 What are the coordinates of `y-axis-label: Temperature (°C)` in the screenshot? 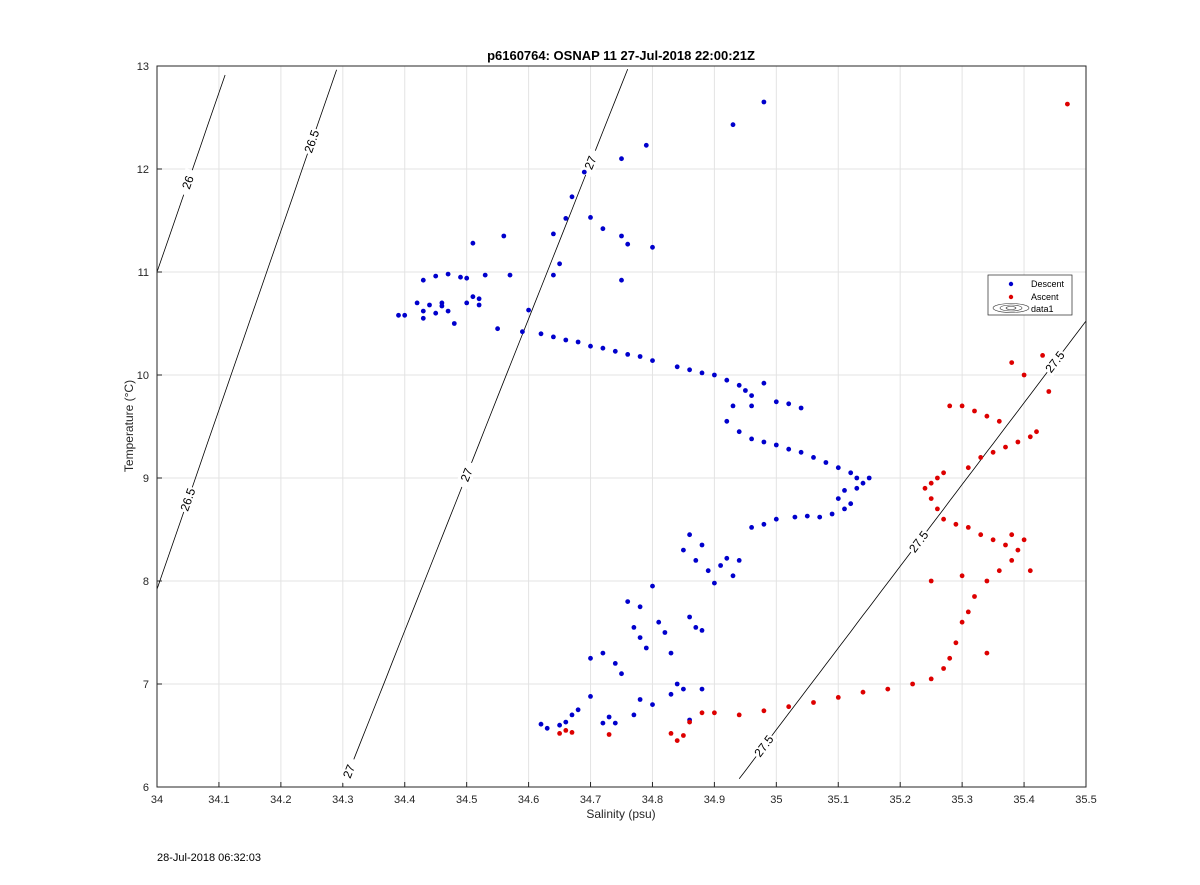 It's located at (129, 426).